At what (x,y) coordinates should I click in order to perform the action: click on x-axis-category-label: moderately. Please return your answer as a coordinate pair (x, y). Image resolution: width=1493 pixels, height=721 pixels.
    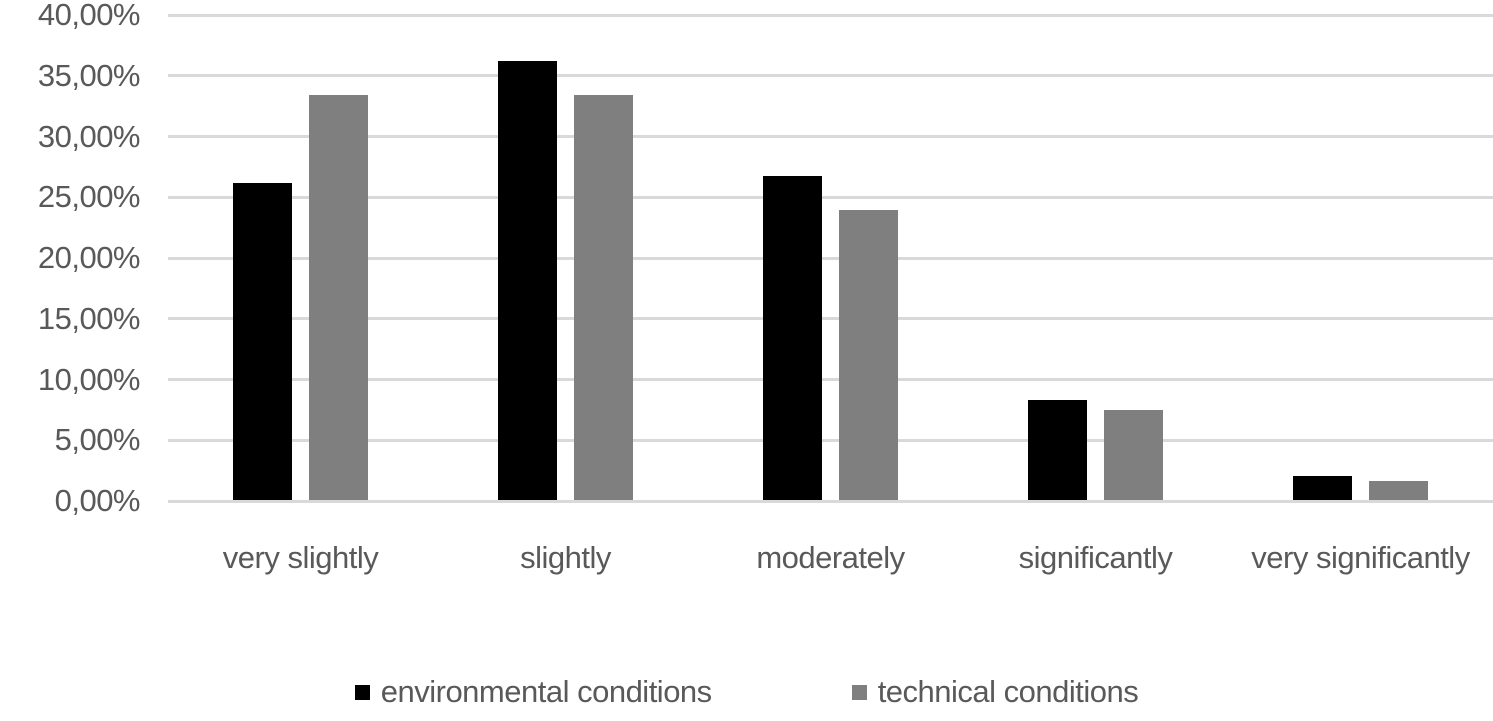
    Looking at the image, I should click on (830, 557).